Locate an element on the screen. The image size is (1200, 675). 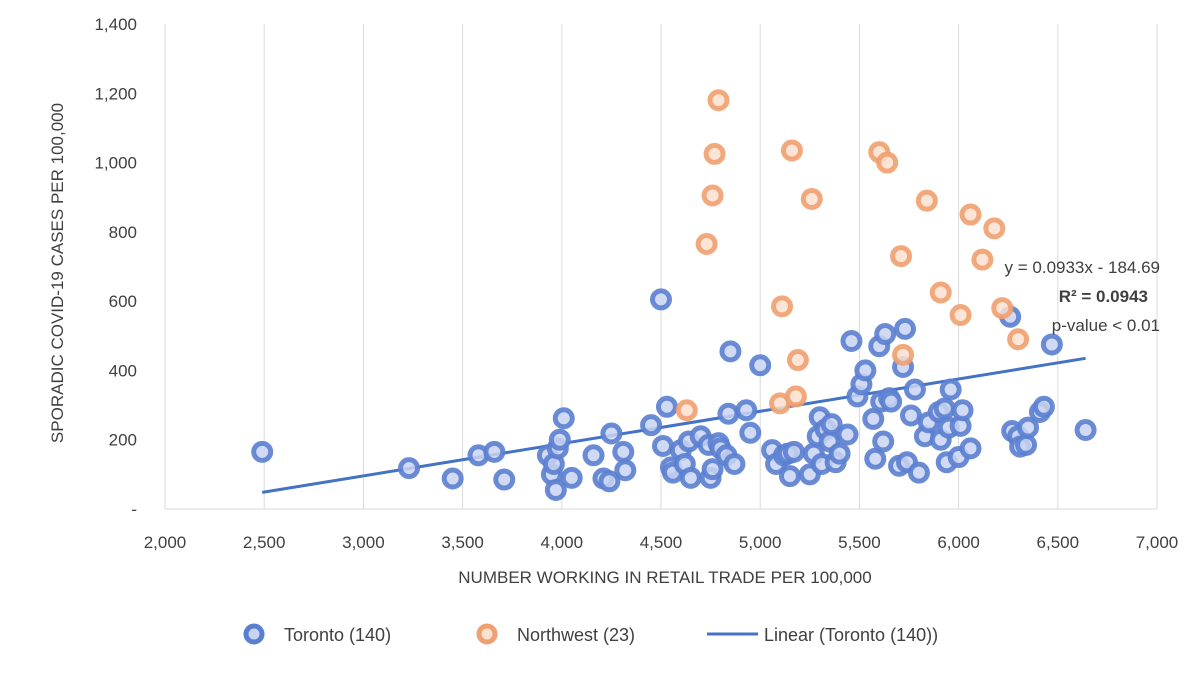
y-tick-label: 800 is located at coordinates (123, 232).